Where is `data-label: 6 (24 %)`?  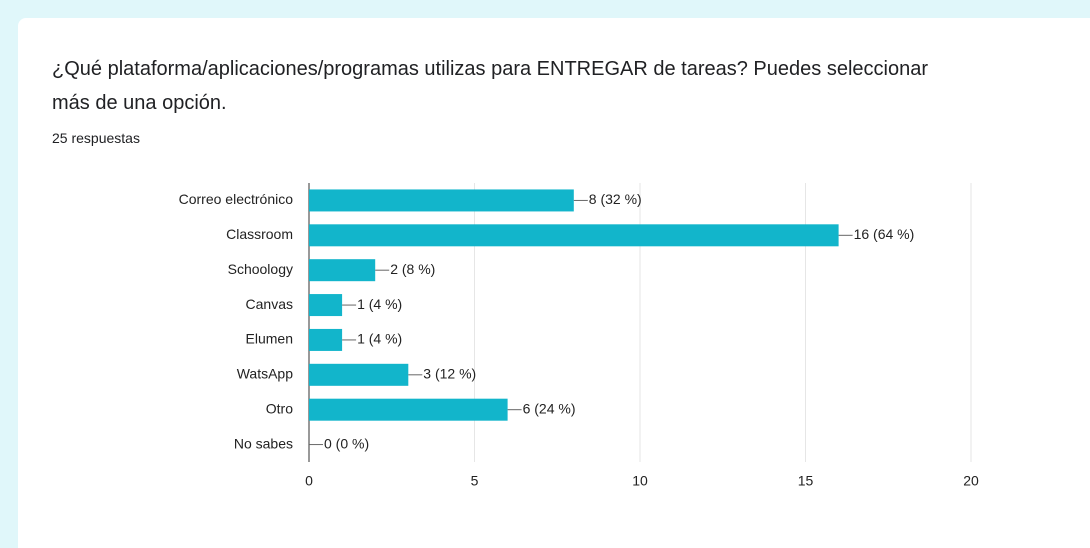
data-label: 6 (24 %) is located at coordinates (549, 408).